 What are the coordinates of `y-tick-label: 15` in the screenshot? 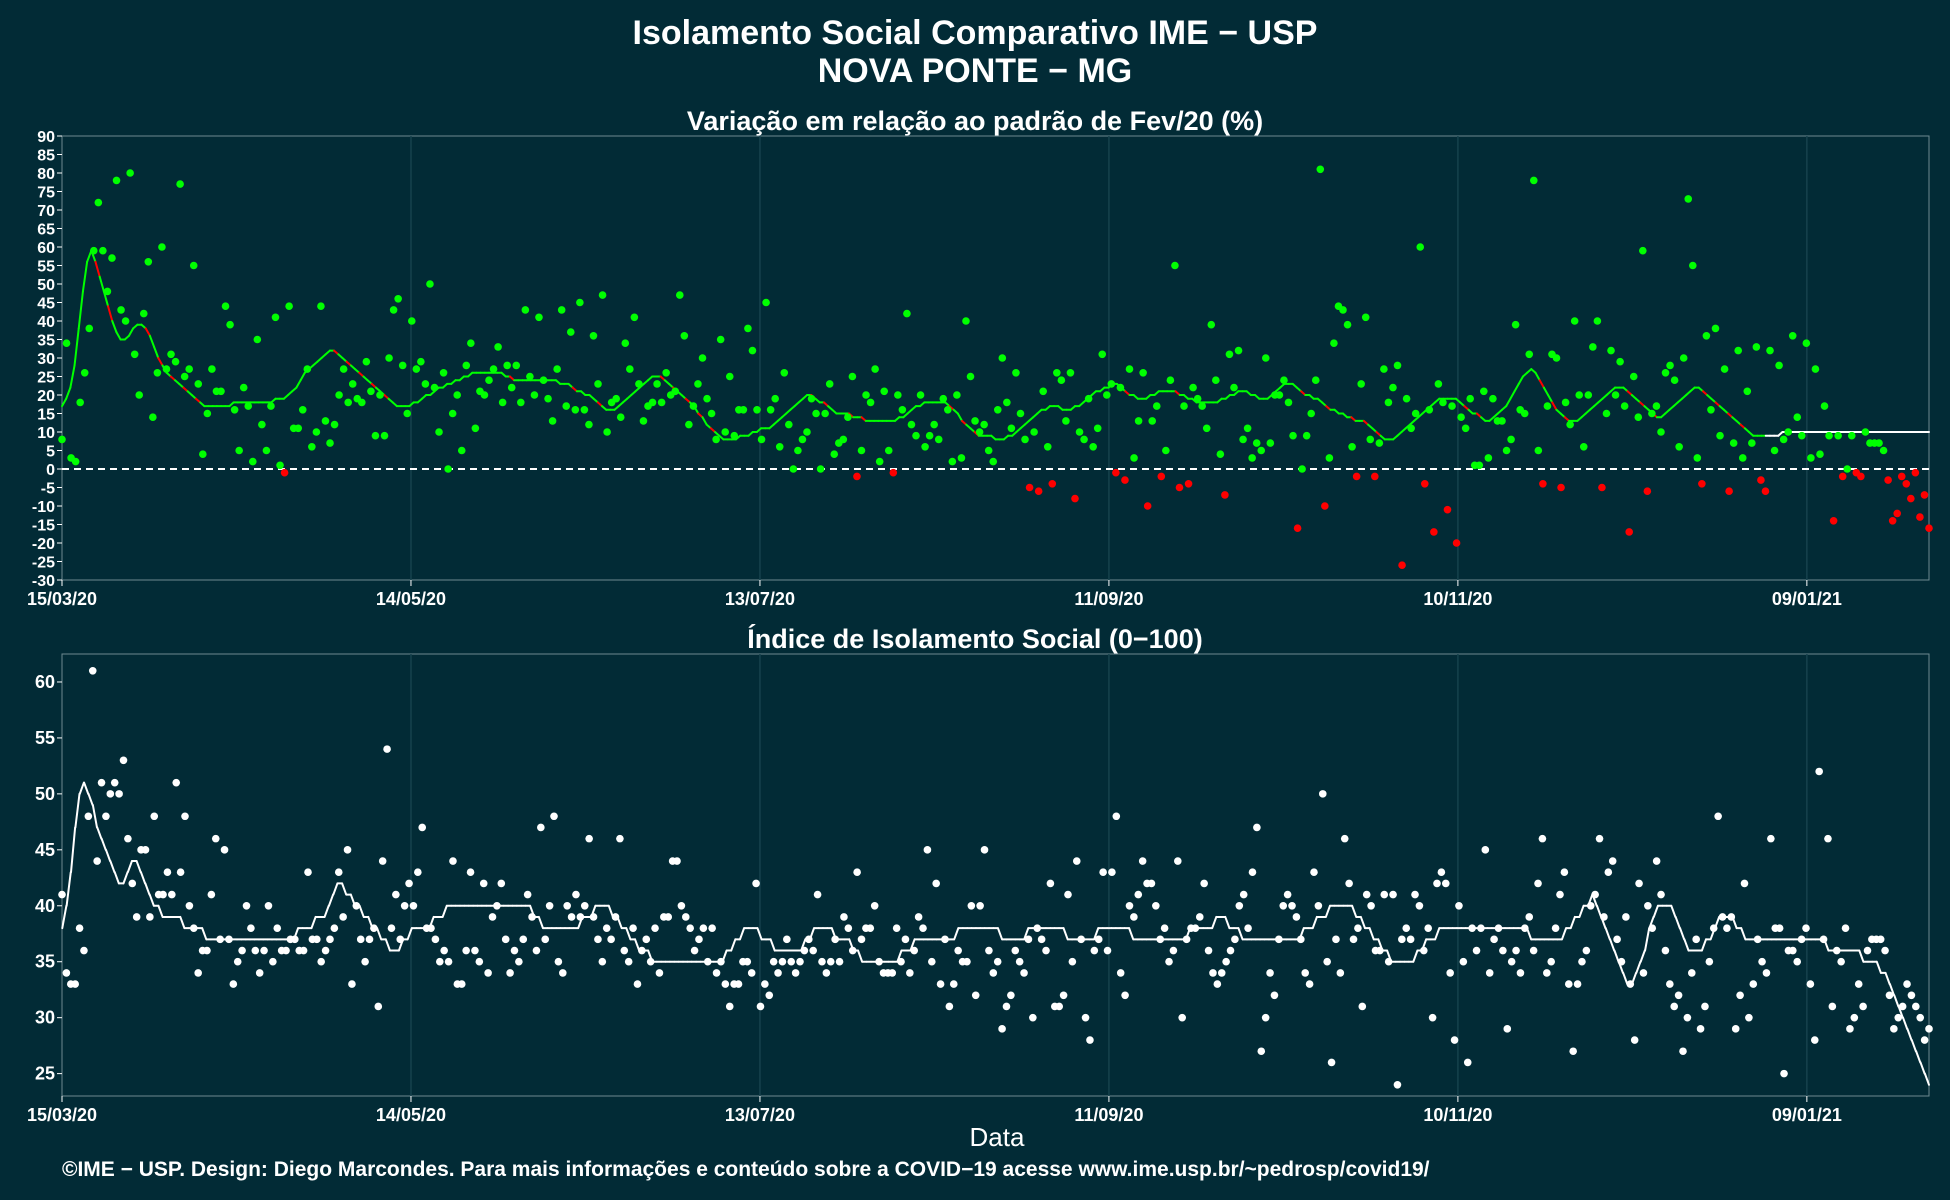 It's located at (46, 415).